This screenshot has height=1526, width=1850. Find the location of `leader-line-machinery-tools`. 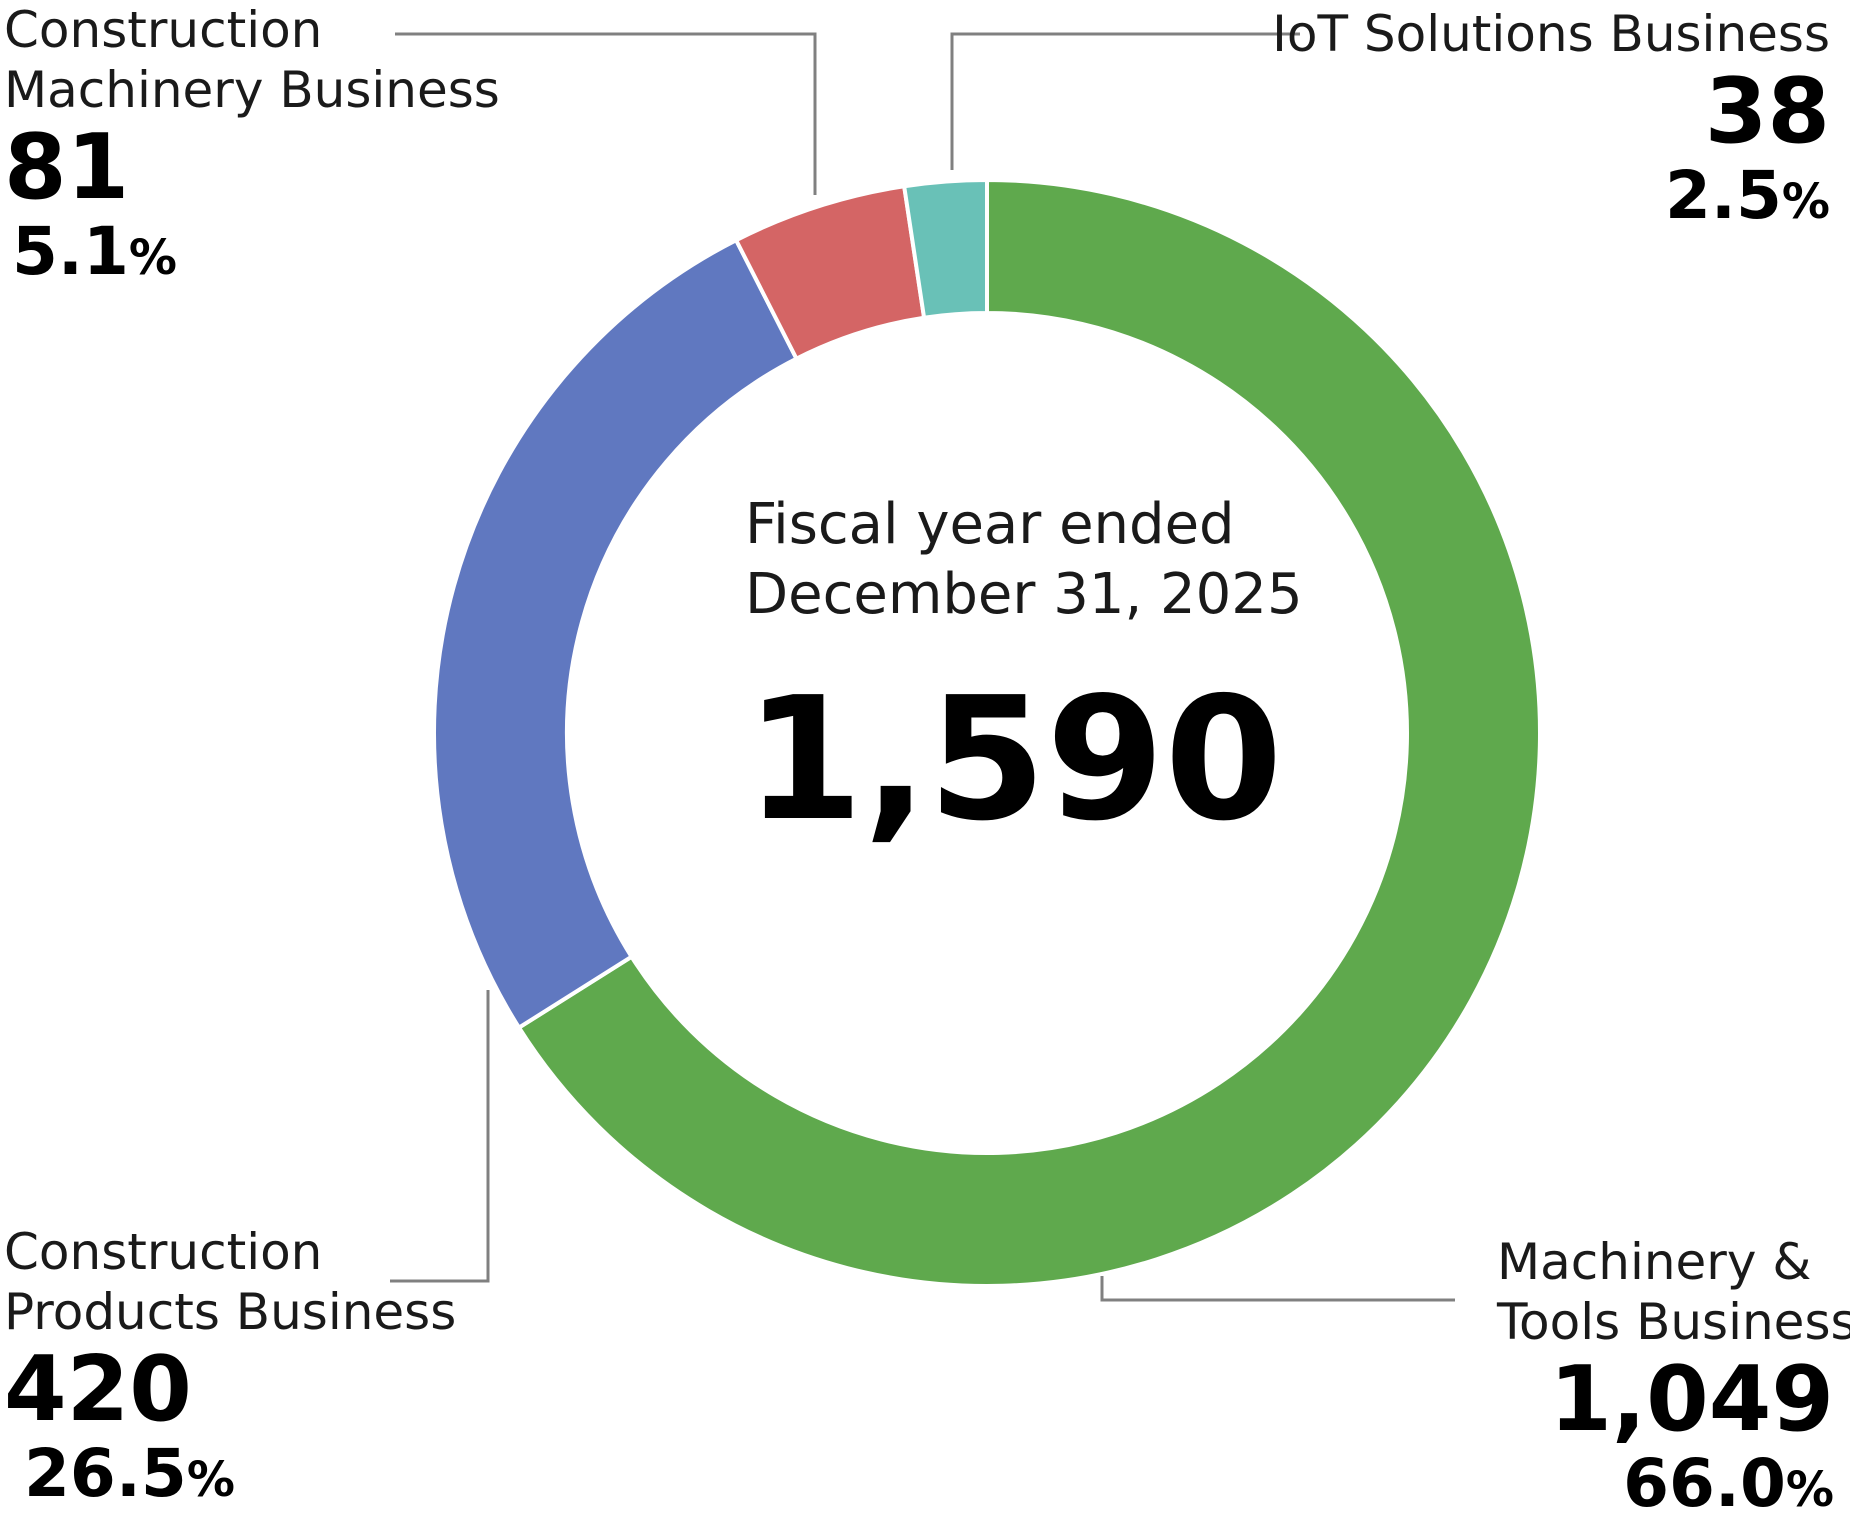

leader-line-machinery-tools is located at coordinates (1277, 1289).